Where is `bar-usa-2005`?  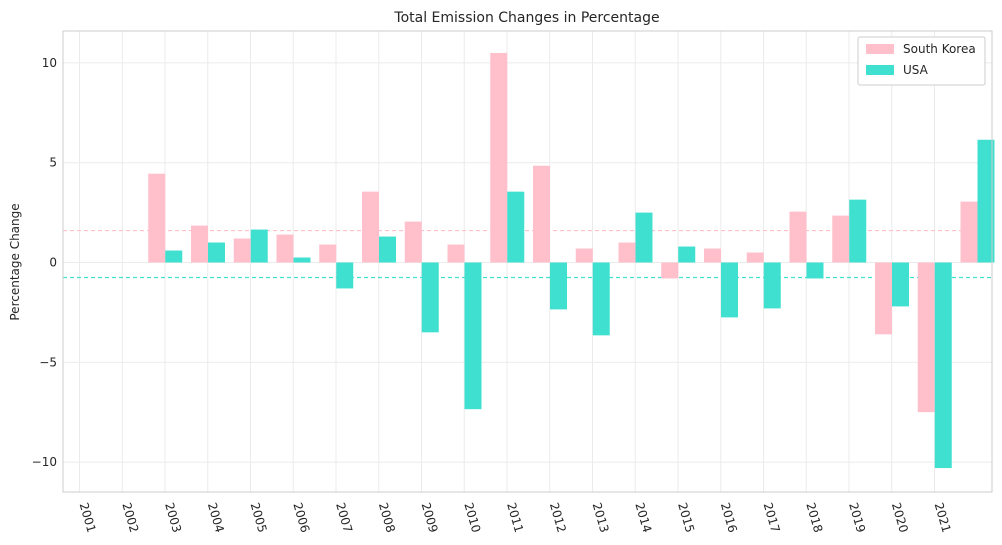
bar-usa-2005 is located at coordinates (302, 260).